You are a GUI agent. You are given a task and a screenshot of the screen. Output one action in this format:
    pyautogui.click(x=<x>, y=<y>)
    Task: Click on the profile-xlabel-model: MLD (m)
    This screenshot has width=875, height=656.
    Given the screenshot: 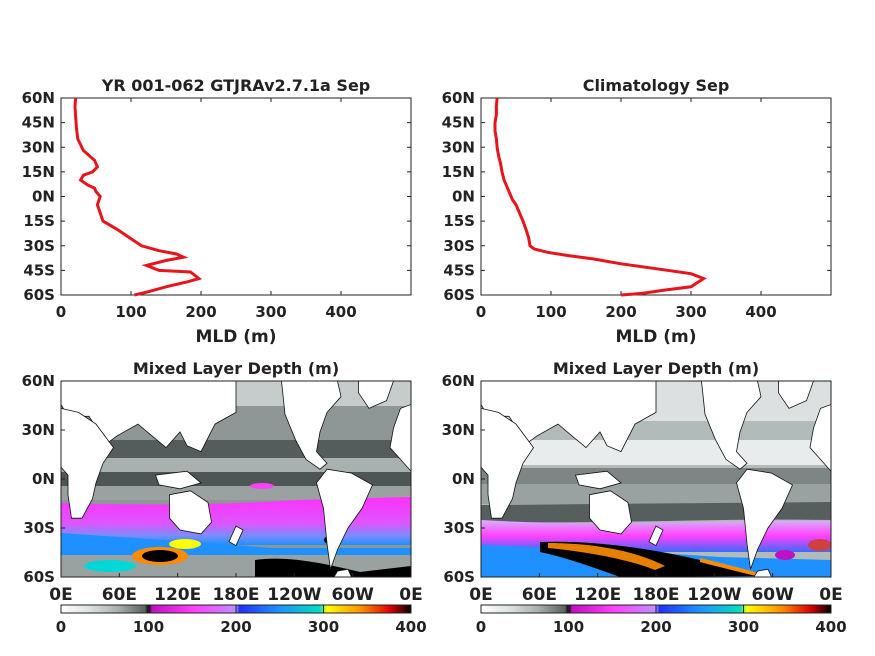 What is the action you would take?
    pyautogui.click(x=235, y=337)
    